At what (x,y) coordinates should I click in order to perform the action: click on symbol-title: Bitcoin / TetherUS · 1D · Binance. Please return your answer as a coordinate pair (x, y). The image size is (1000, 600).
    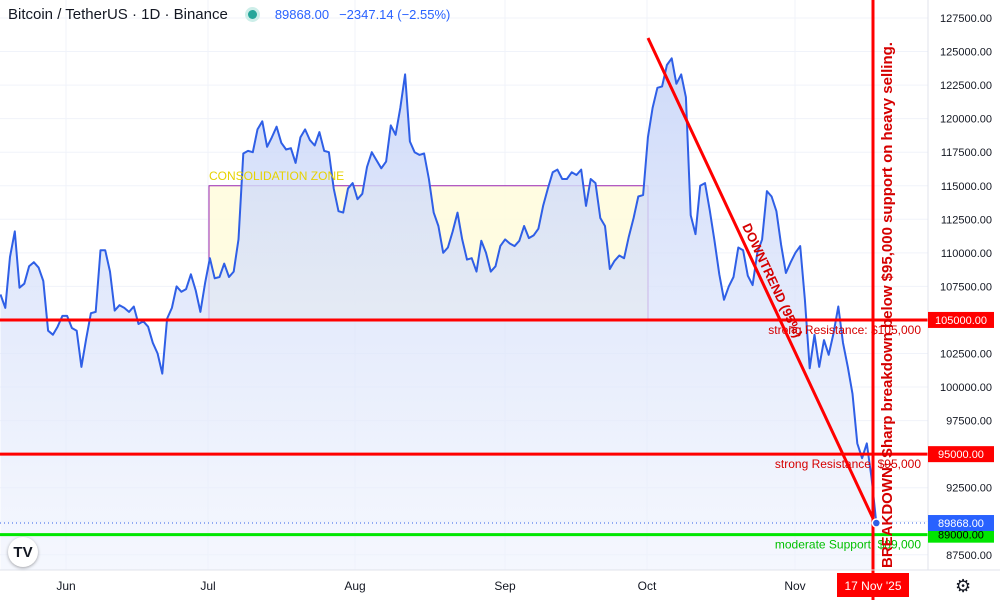
    Looking at the image, I should click on (118, 14).